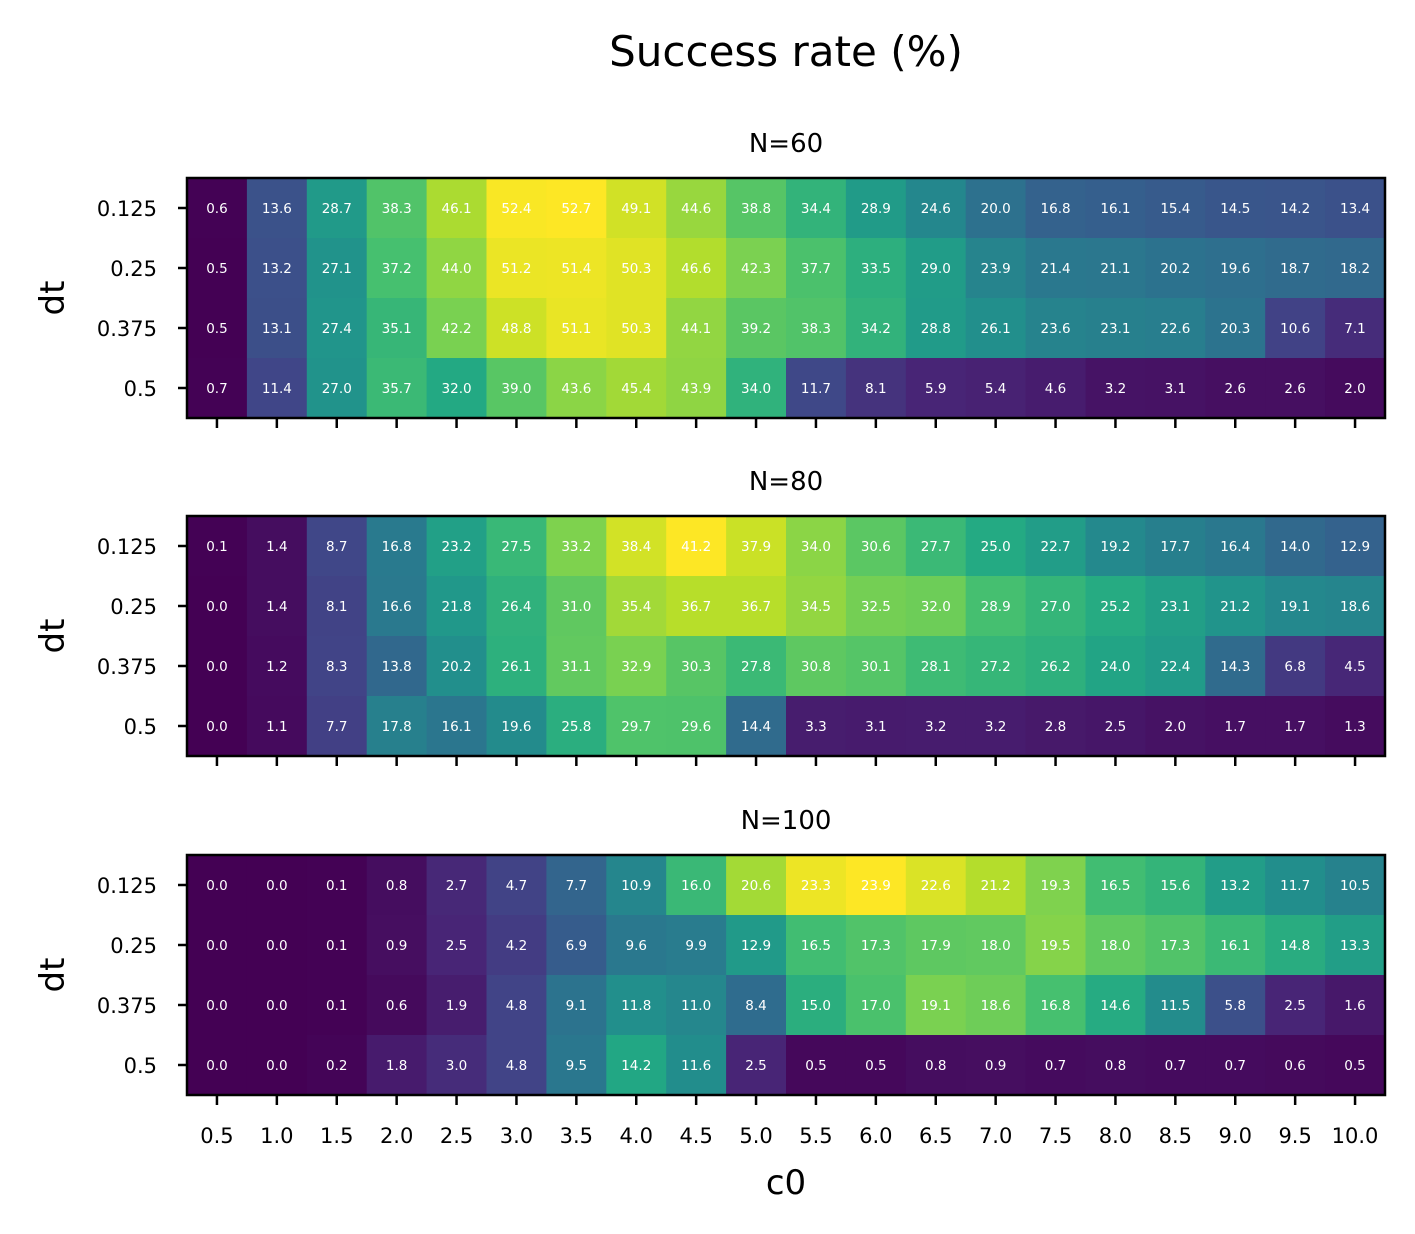 Image resolution: width=1415 pixels, height=1234 pixels. What do you see at coordinates (636, 1006) in the screenshot?
I see `cell-value-label: 11.8` at bounding box center [636, 1006].